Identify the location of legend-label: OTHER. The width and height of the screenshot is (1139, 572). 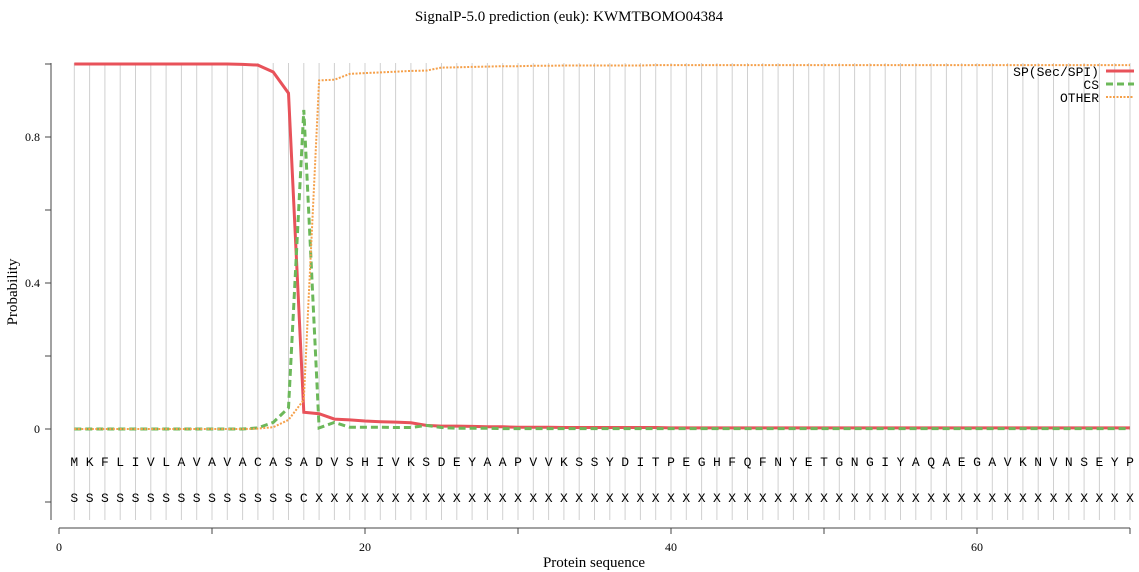
(1079, 98).